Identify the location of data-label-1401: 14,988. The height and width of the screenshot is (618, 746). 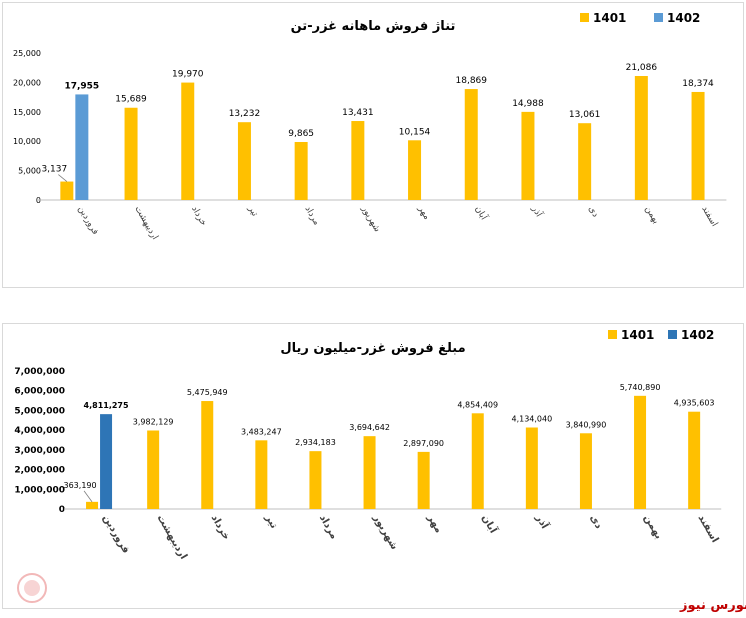
(528, 104).